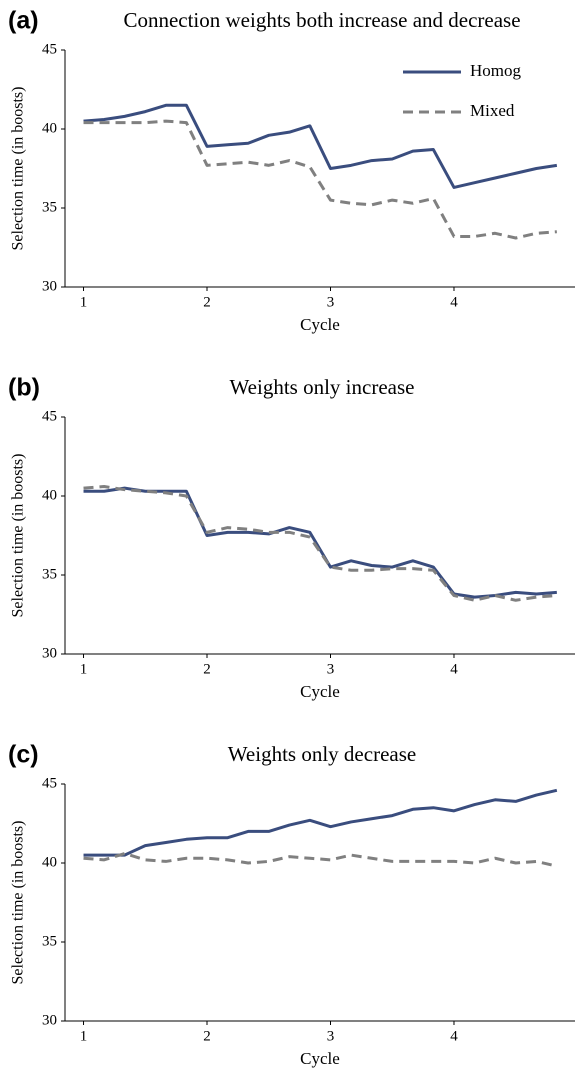 Image resolution: width=576 pixels, height=1068 pixels. What do you see at coordinates (322, 754) in the screenshot?
I see `chart-title: Weights only decrease` at bounding box center [322, 754].